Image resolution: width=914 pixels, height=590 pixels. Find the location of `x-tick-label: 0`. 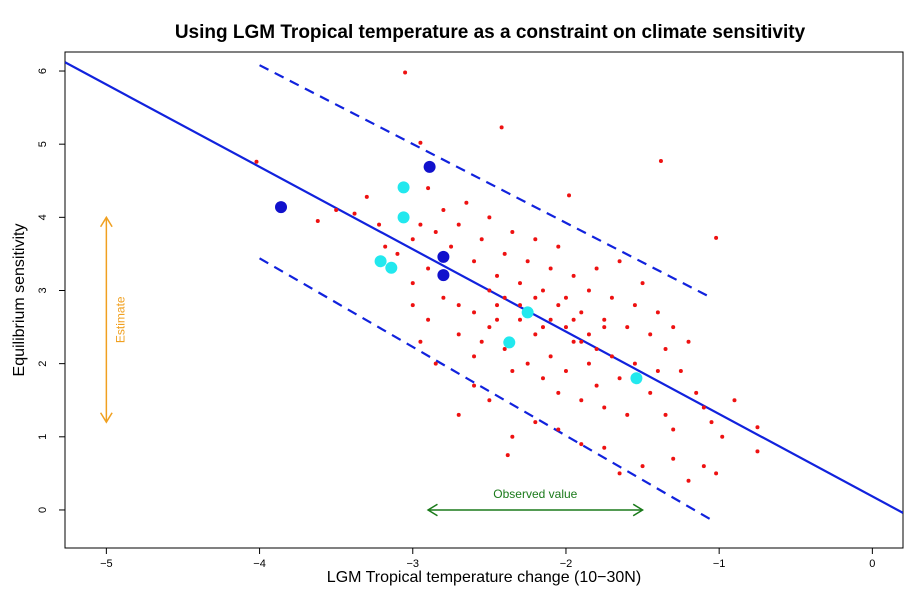

x-tick-label: 0 is located at coordinates (872, 564).